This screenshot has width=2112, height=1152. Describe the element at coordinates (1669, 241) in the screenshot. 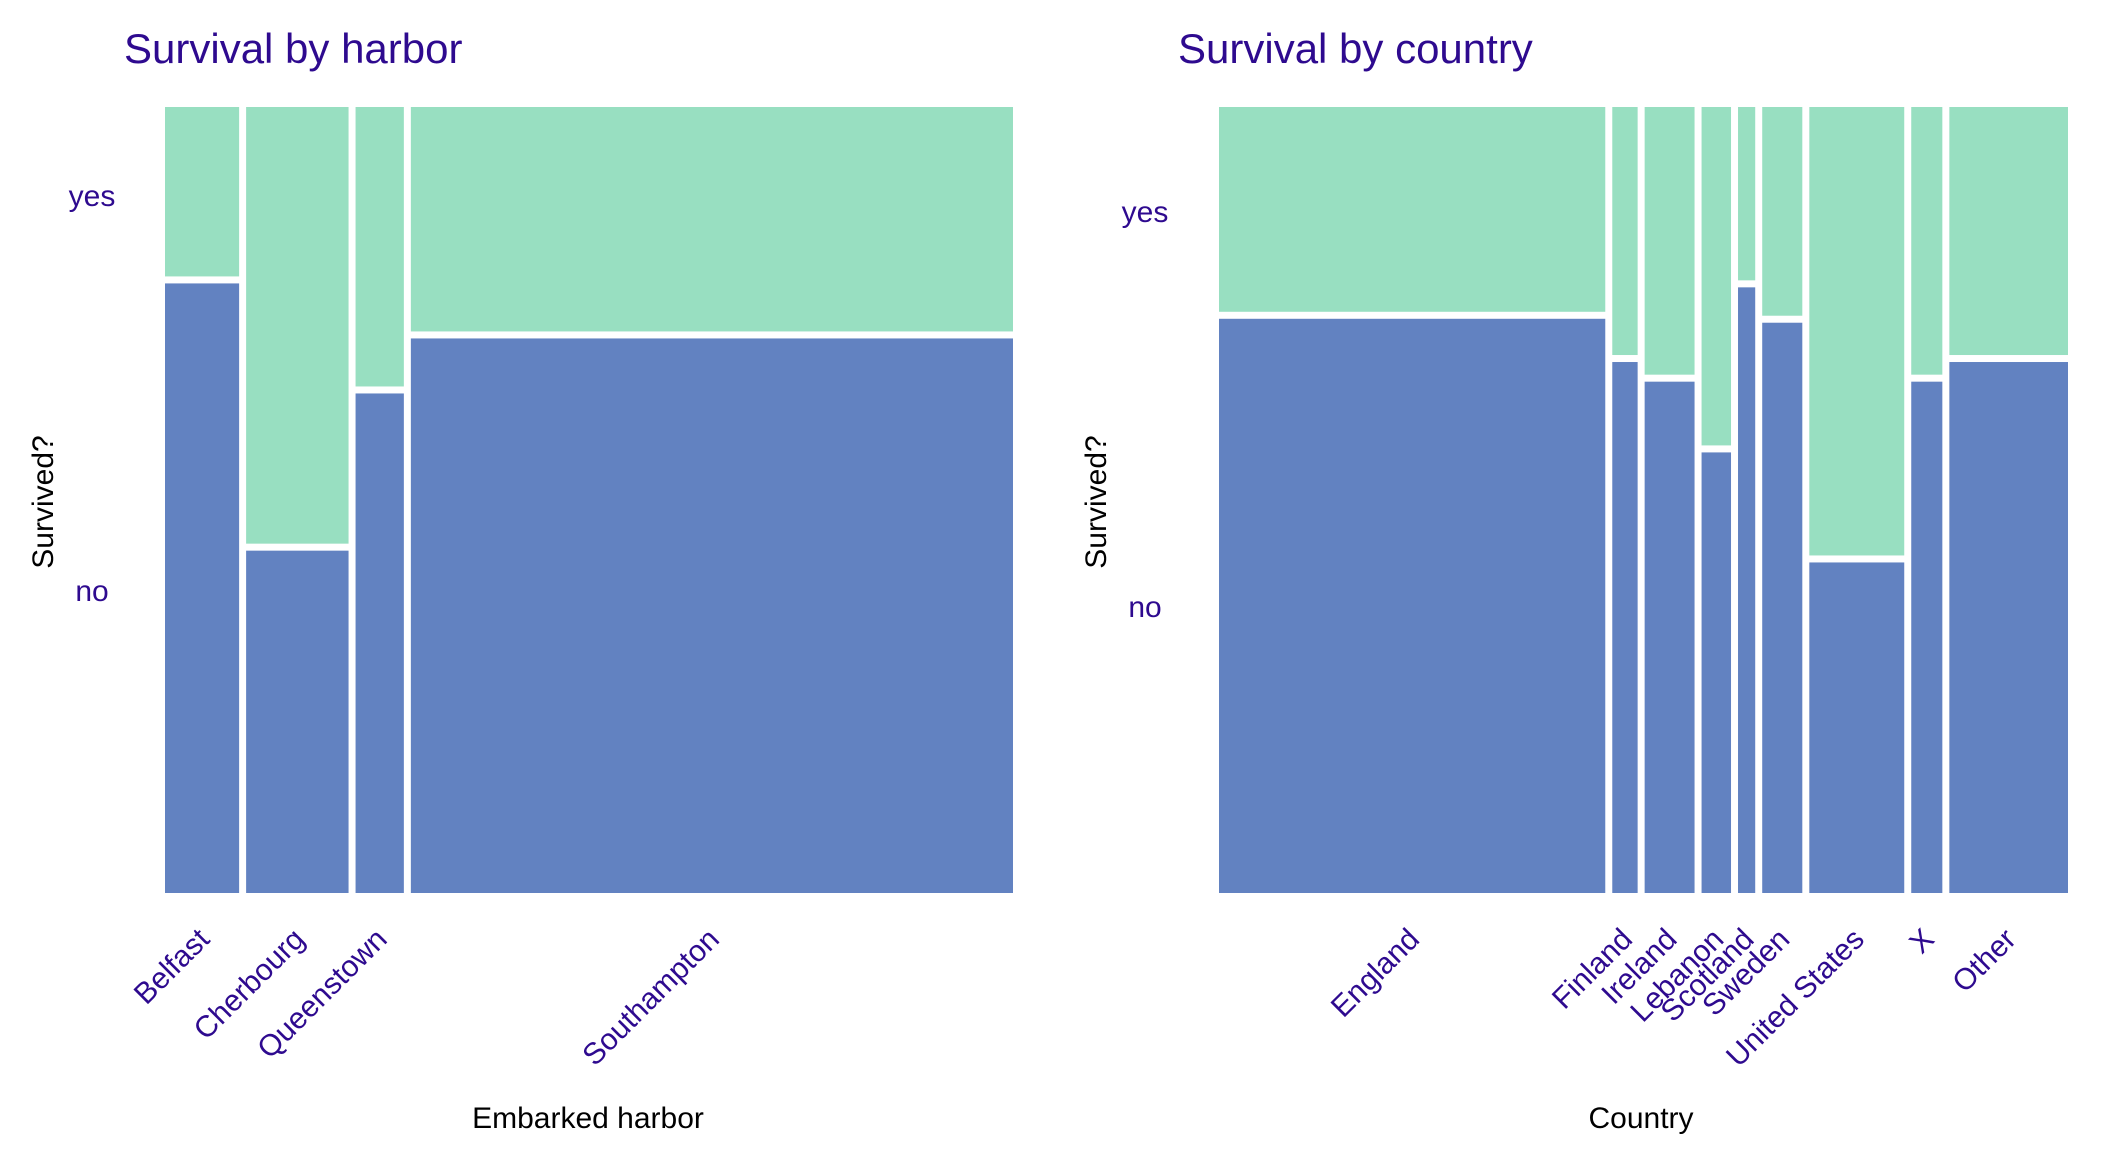

I see `tile-ireland-yes` at that location.